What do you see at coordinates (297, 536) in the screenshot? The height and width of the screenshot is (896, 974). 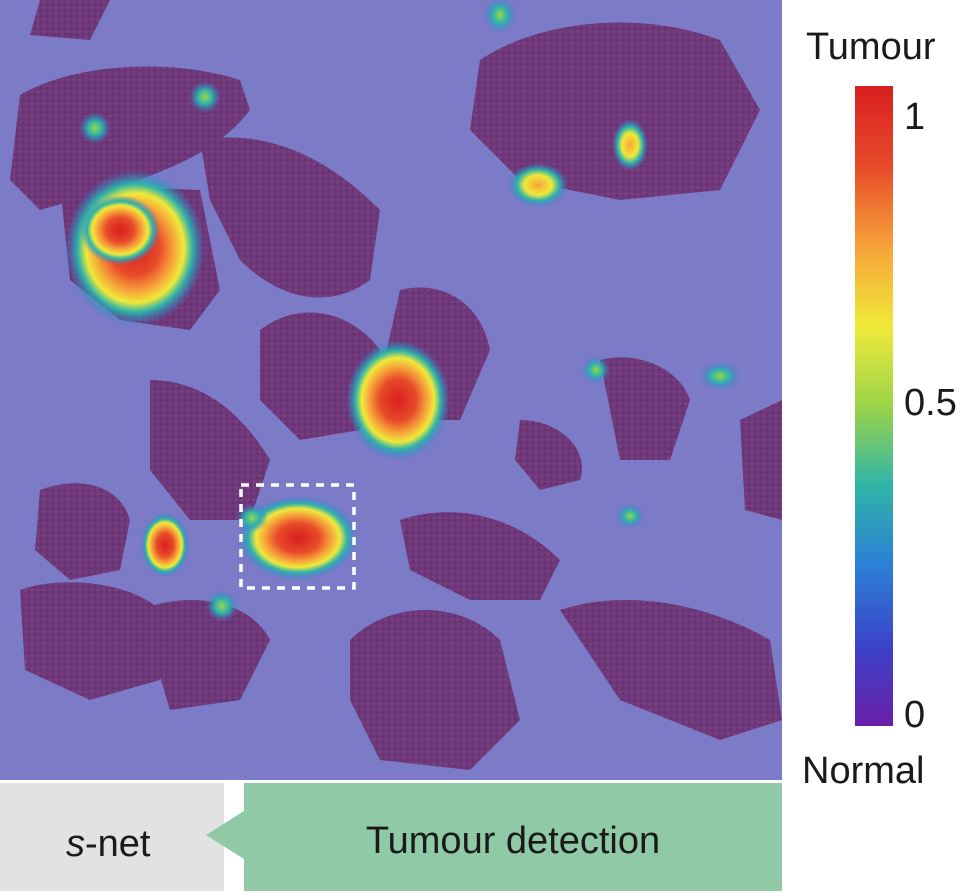 I see `region-of-interest-box` at bounding box center [297, 536].